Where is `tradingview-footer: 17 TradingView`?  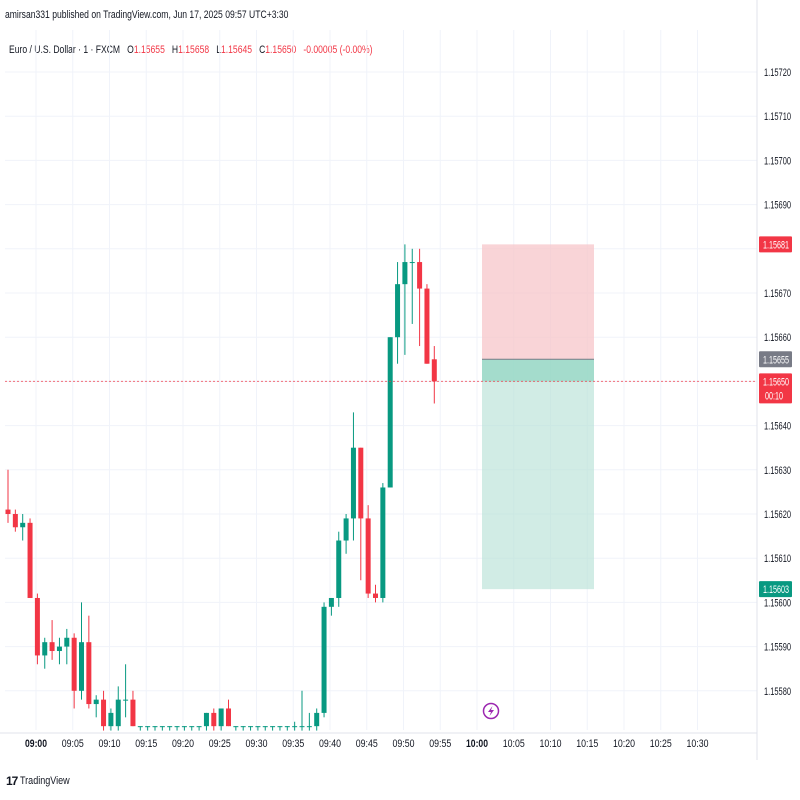
tradingview-footer: 17 TradingView is located at coordinates (43, 781).